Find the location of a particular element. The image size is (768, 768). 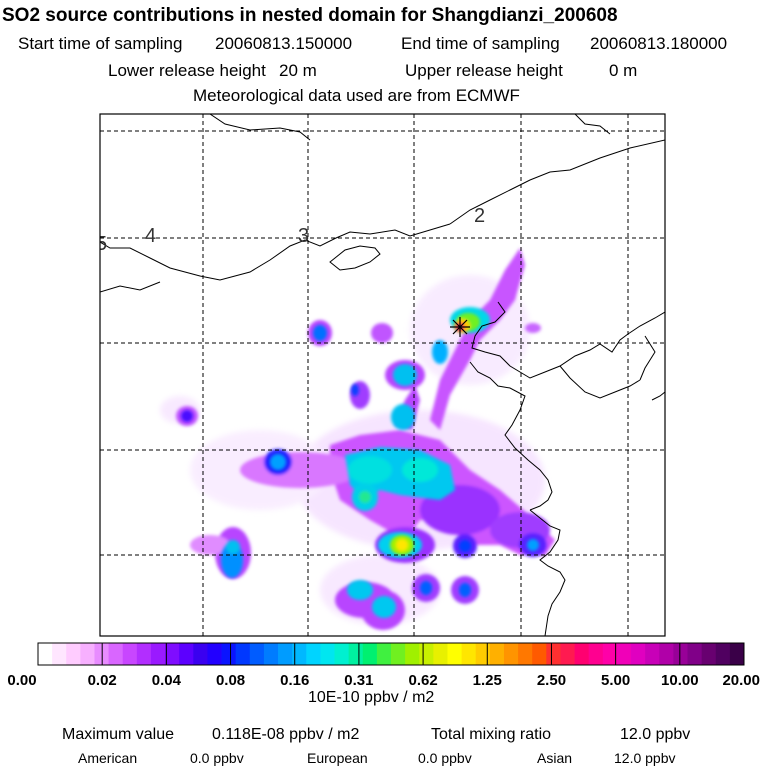

colorbar-tick-label: 20.00 is located at coordinates (741, 680).